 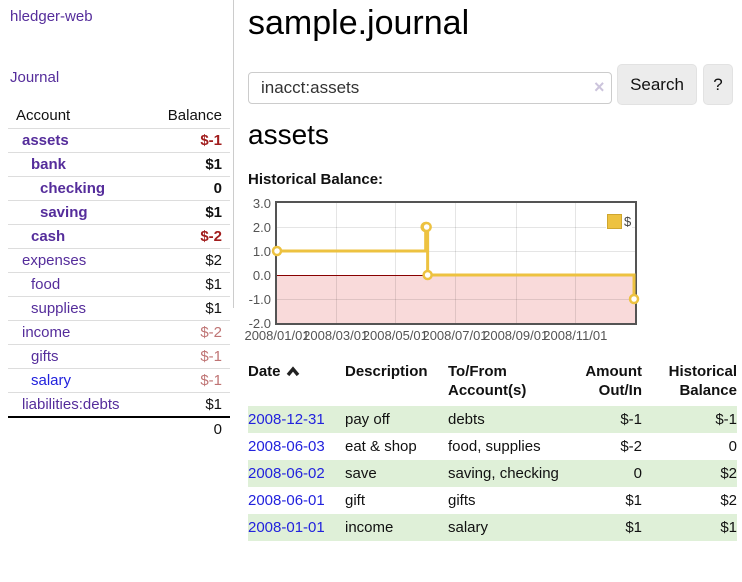 What do you see at coordinates (359, 23) in the screenshot?
I see `page-title: sample.journal` at bounding box center [359, 23].